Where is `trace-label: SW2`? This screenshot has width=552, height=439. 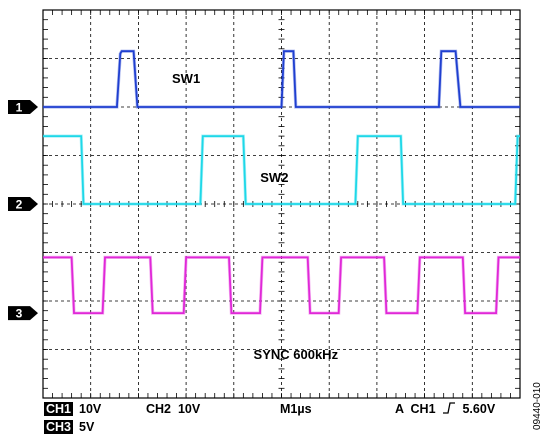 trace-label: SW2 is located at coordinates (274, 177).